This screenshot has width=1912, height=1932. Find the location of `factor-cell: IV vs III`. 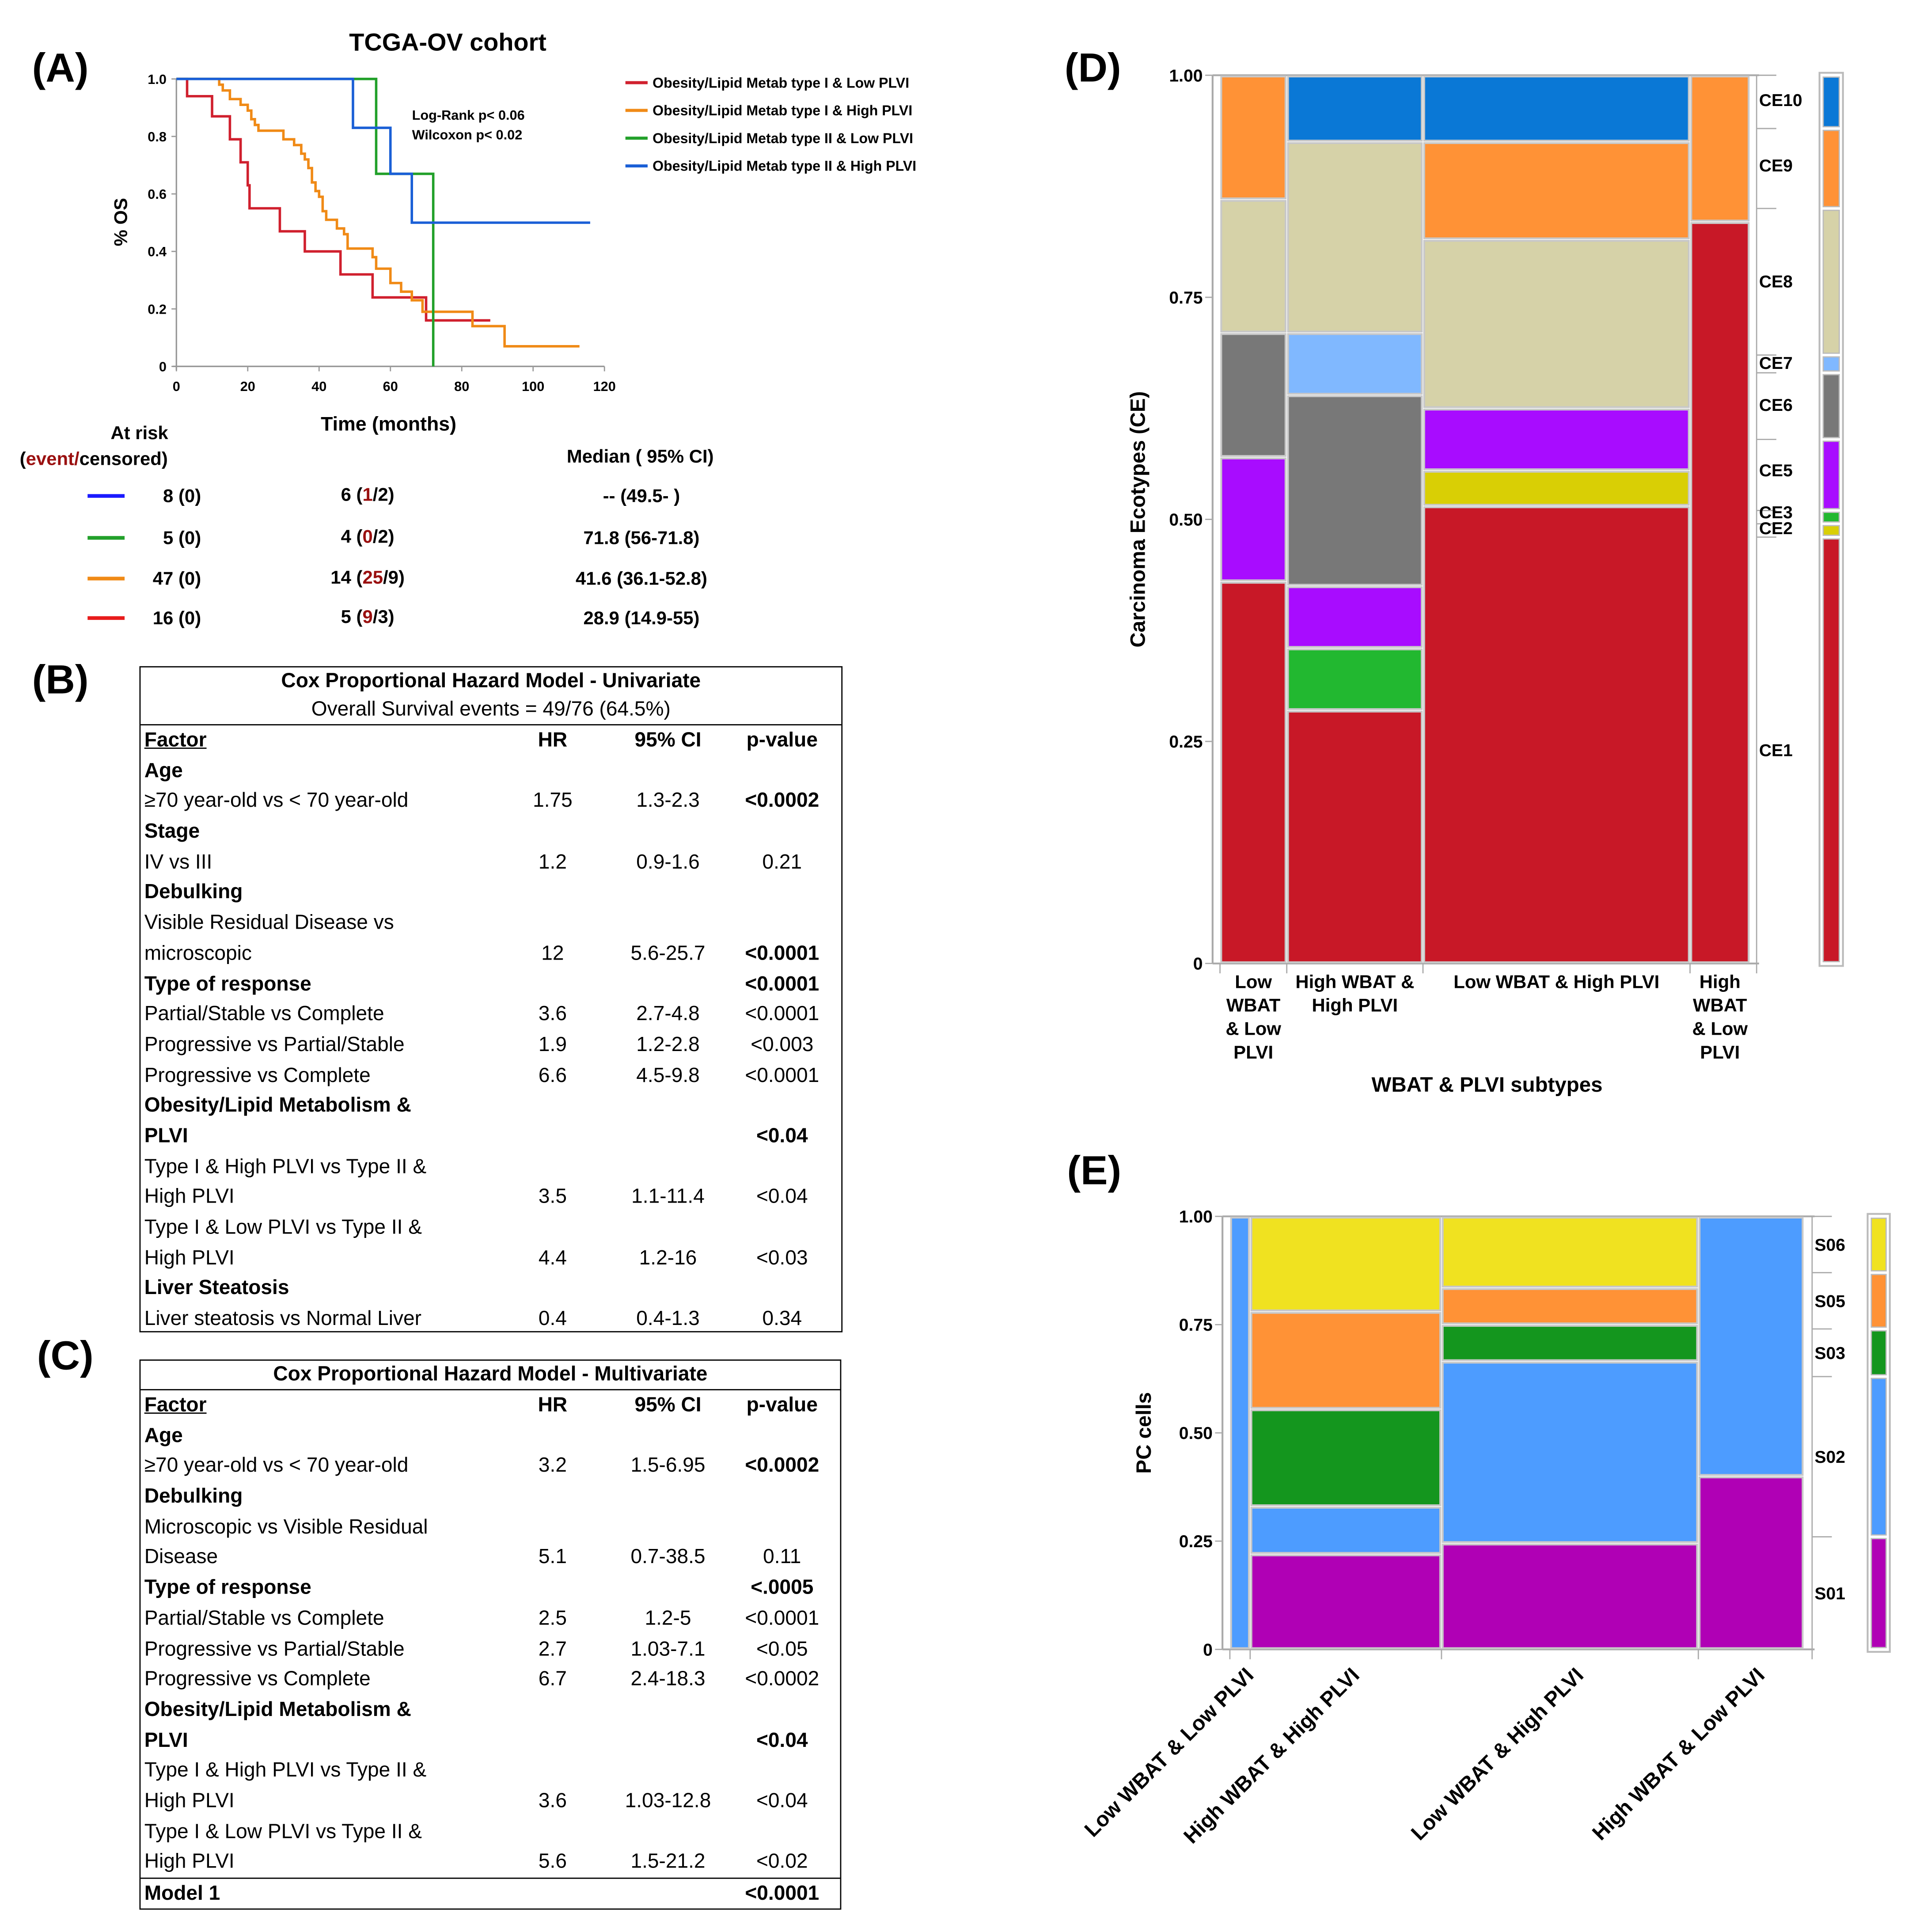

factor-cell: IV vs III is located at coordinates (178, 861).